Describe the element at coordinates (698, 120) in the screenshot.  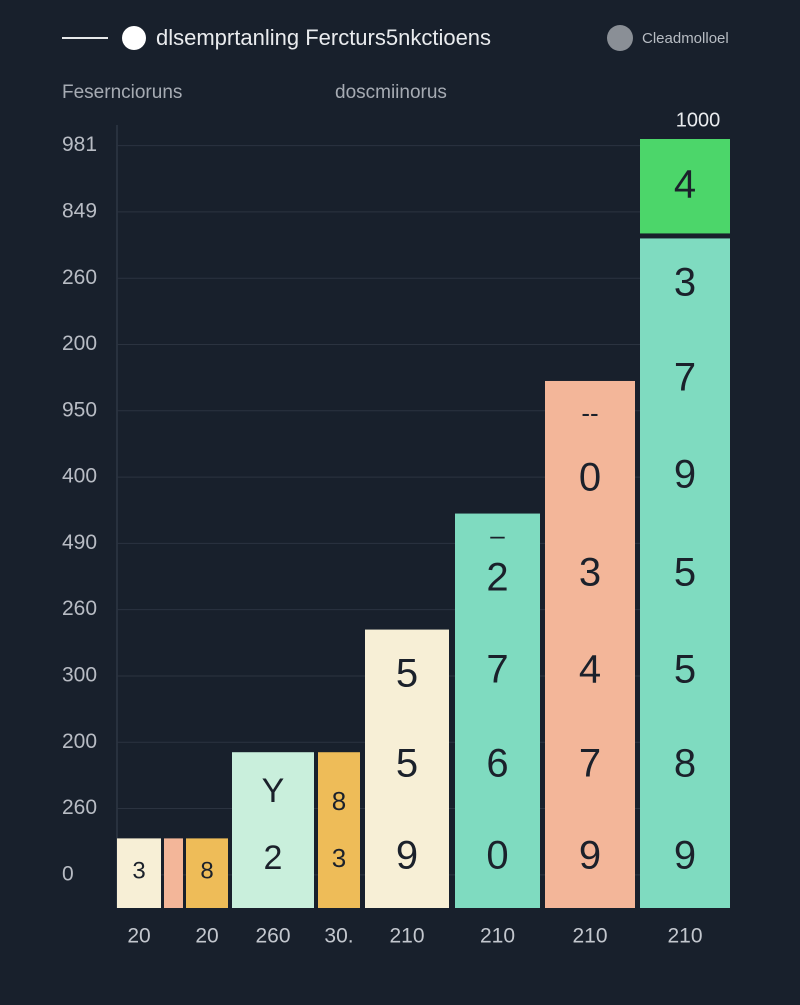
I see `annotation: 1000` at that location.